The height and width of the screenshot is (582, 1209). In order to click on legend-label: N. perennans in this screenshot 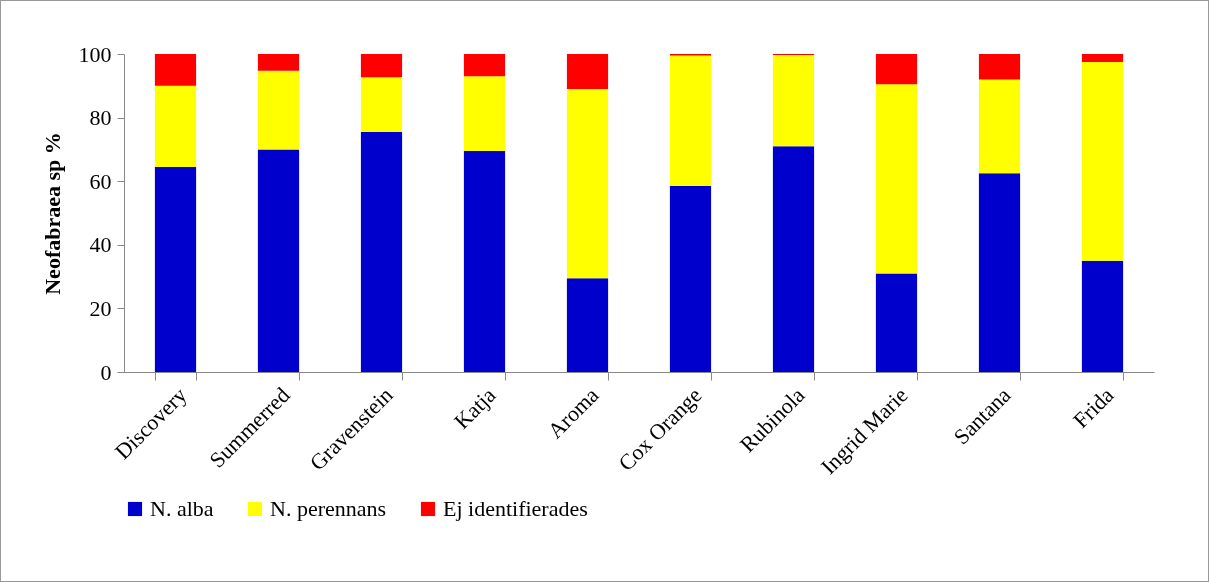, I will do `click(328, 508)`.